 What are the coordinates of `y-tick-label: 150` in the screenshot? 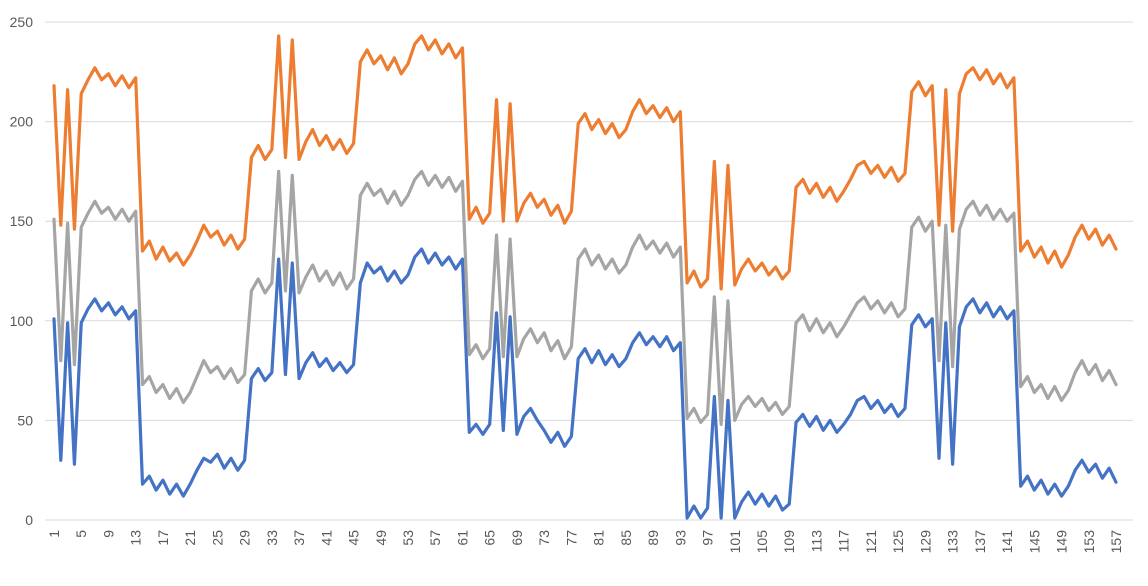 It's located at (22, 221).